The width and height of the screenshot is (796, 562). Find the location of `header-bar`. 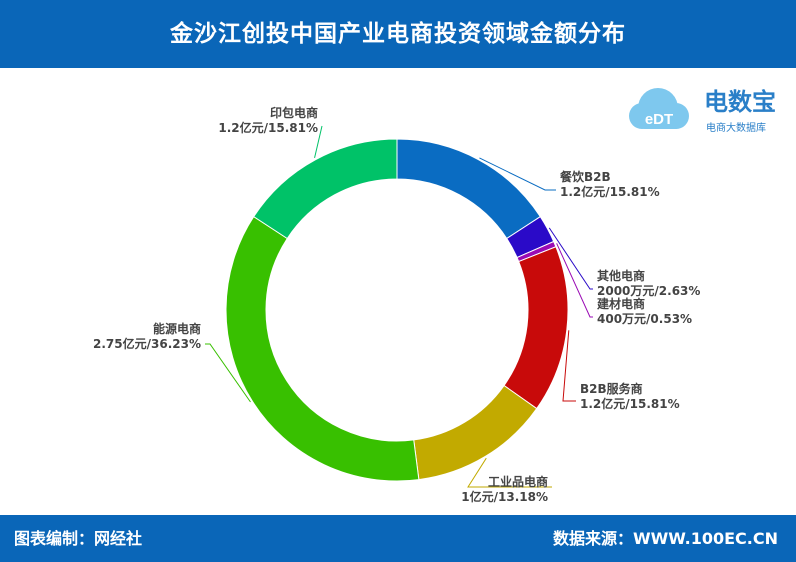

header-bar is located at coordinates (398, 34).